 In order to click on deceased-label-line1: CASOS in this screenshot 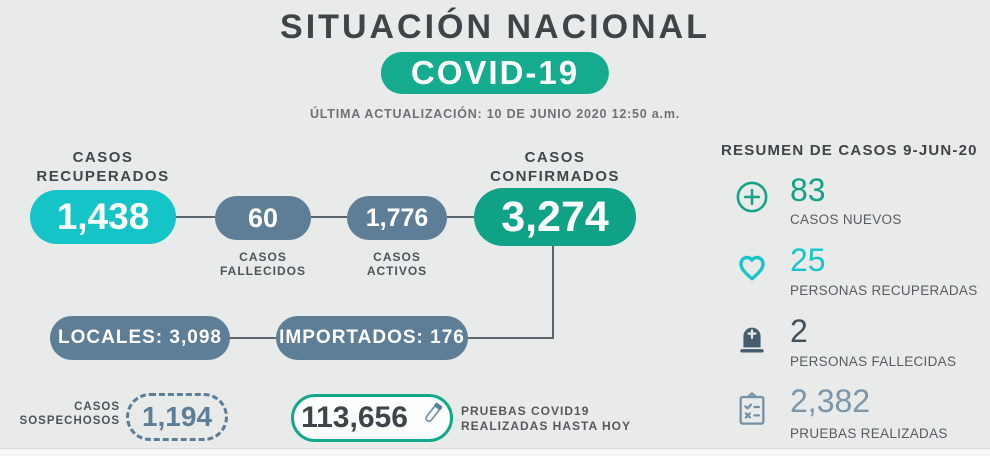, I will do `click(263, 257)`.